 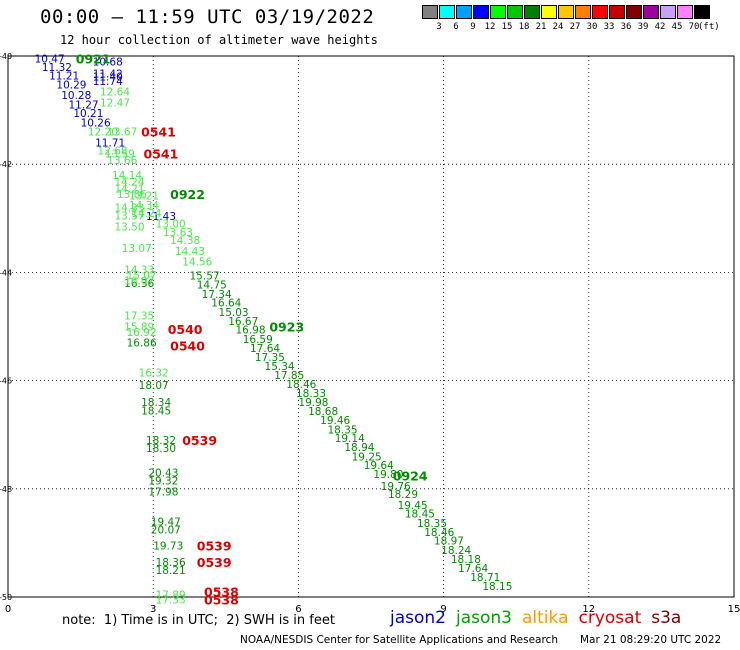 What do you see at coordinates (626, 27) in the screenshot?
I see `color-scale-label: 36` at bounding box center [626, 27].